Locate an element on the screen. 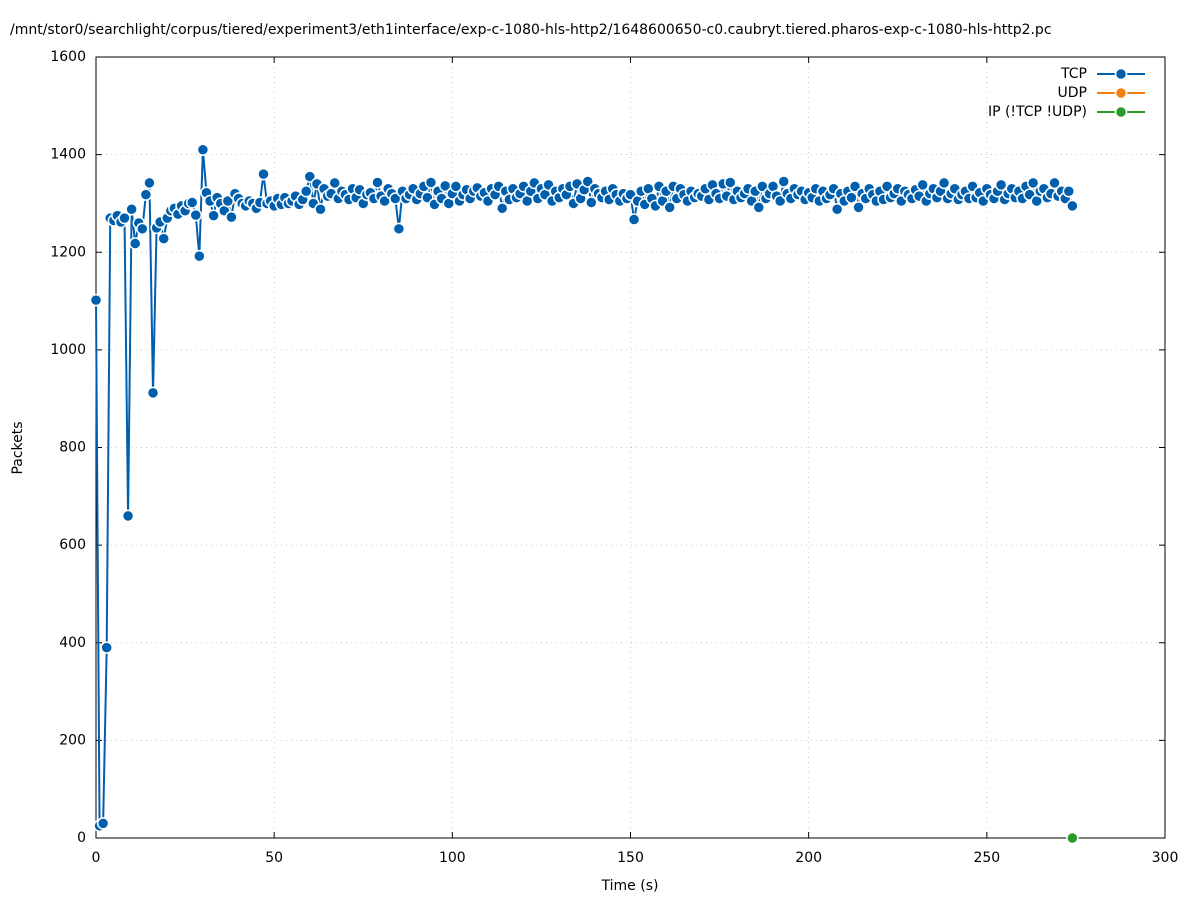  x-tick-label: 100 is located at coordinates (452, 858).